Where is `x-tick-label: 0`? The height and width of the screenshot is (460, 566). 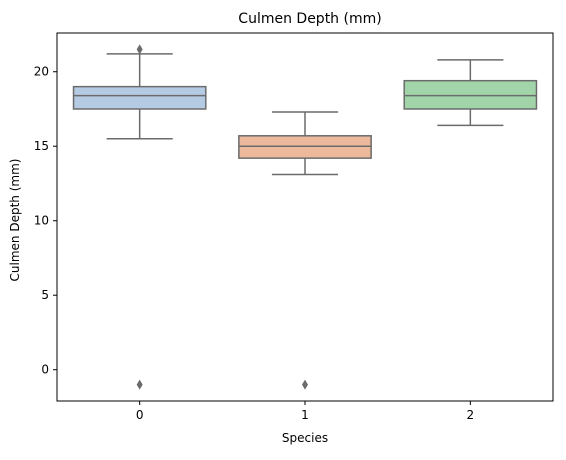 x-tick-label: 0 is located at coordinates (140, 415).